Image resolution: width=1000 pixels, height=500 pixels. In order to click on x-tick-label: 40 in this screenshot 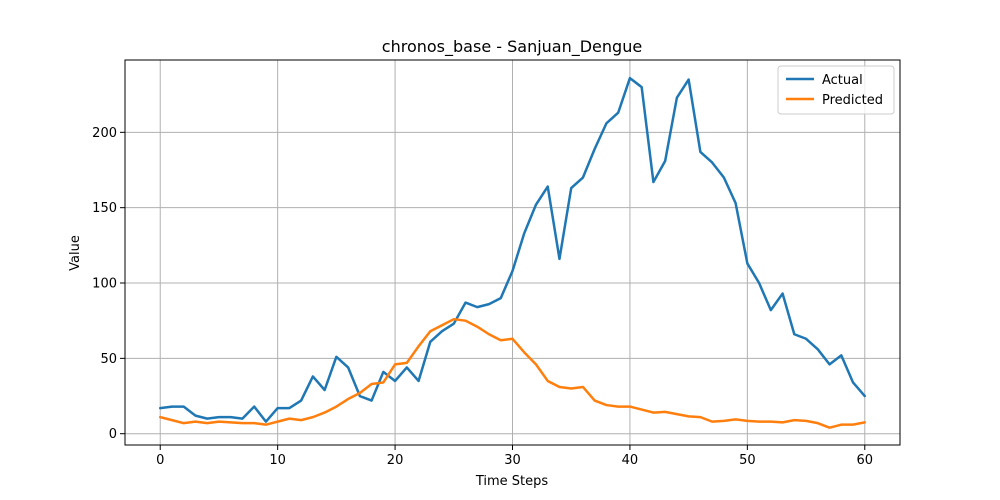, I will do `click(630, 460)`.